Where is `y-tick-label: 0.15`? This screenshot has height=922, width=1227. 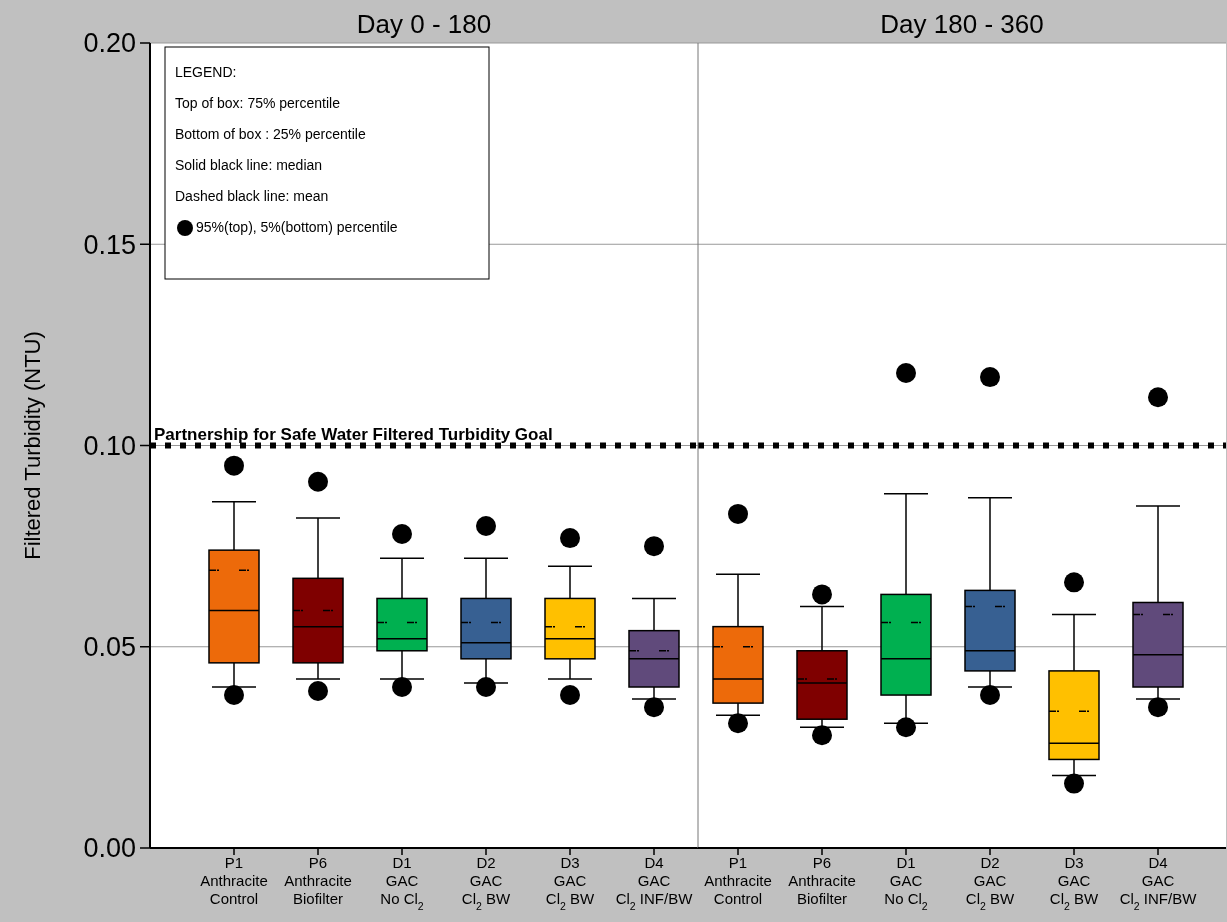
y-tick-label: 0.15 is located at coordinates (109, 244).